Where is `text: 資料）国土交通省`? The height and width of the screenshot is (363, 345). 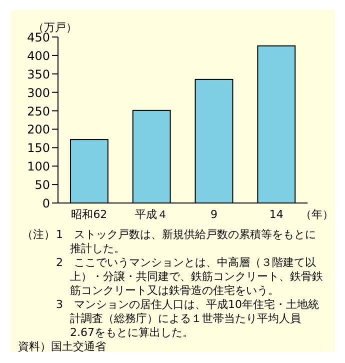
text: 資料）国土交通省 is located at coordinates (62, 347).